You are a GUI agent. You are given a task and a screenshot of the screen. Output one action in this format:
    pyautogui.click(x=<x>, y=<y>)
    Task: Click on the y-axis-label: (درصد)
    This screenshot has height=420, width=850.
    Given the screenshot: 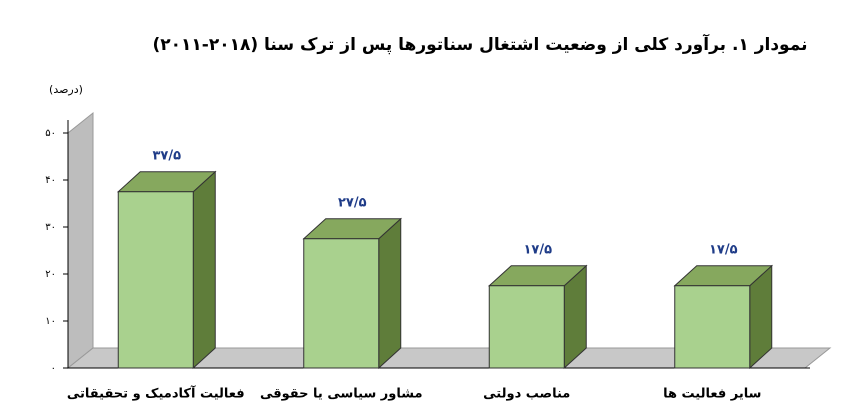 What is the action you would take?
    pyautogui.click(x=66, y=89)
    